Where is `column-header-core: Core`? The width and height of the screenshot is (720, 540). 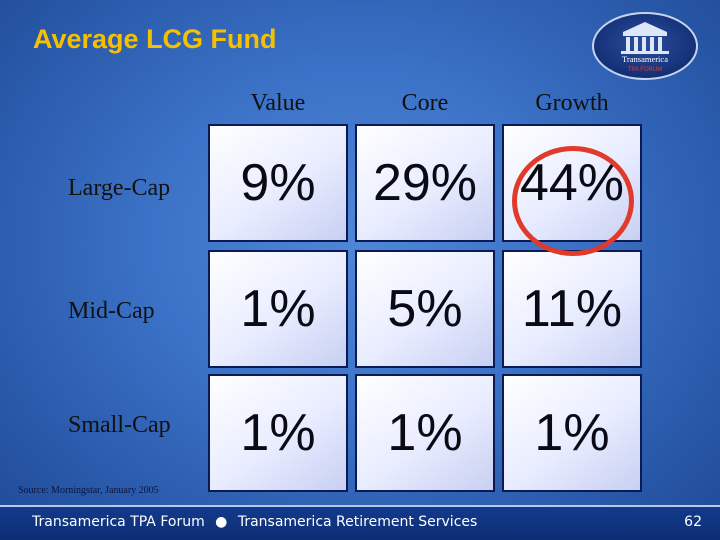 column-header-core: Core is located at coordinates (425, 103).